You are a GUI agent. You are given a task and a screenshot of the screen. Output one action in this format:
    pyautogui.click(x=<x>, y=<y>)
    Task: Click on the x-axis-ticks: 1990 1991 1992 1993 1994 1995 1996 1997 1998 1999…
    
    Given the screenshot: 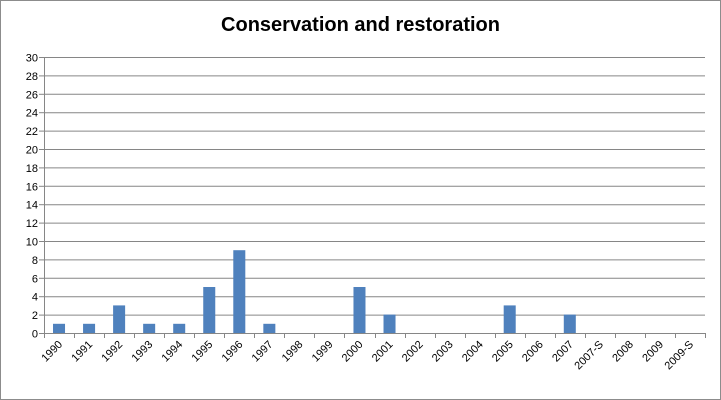 What is the action you would take?
    pyautogui.click(x=372, y=353)
    